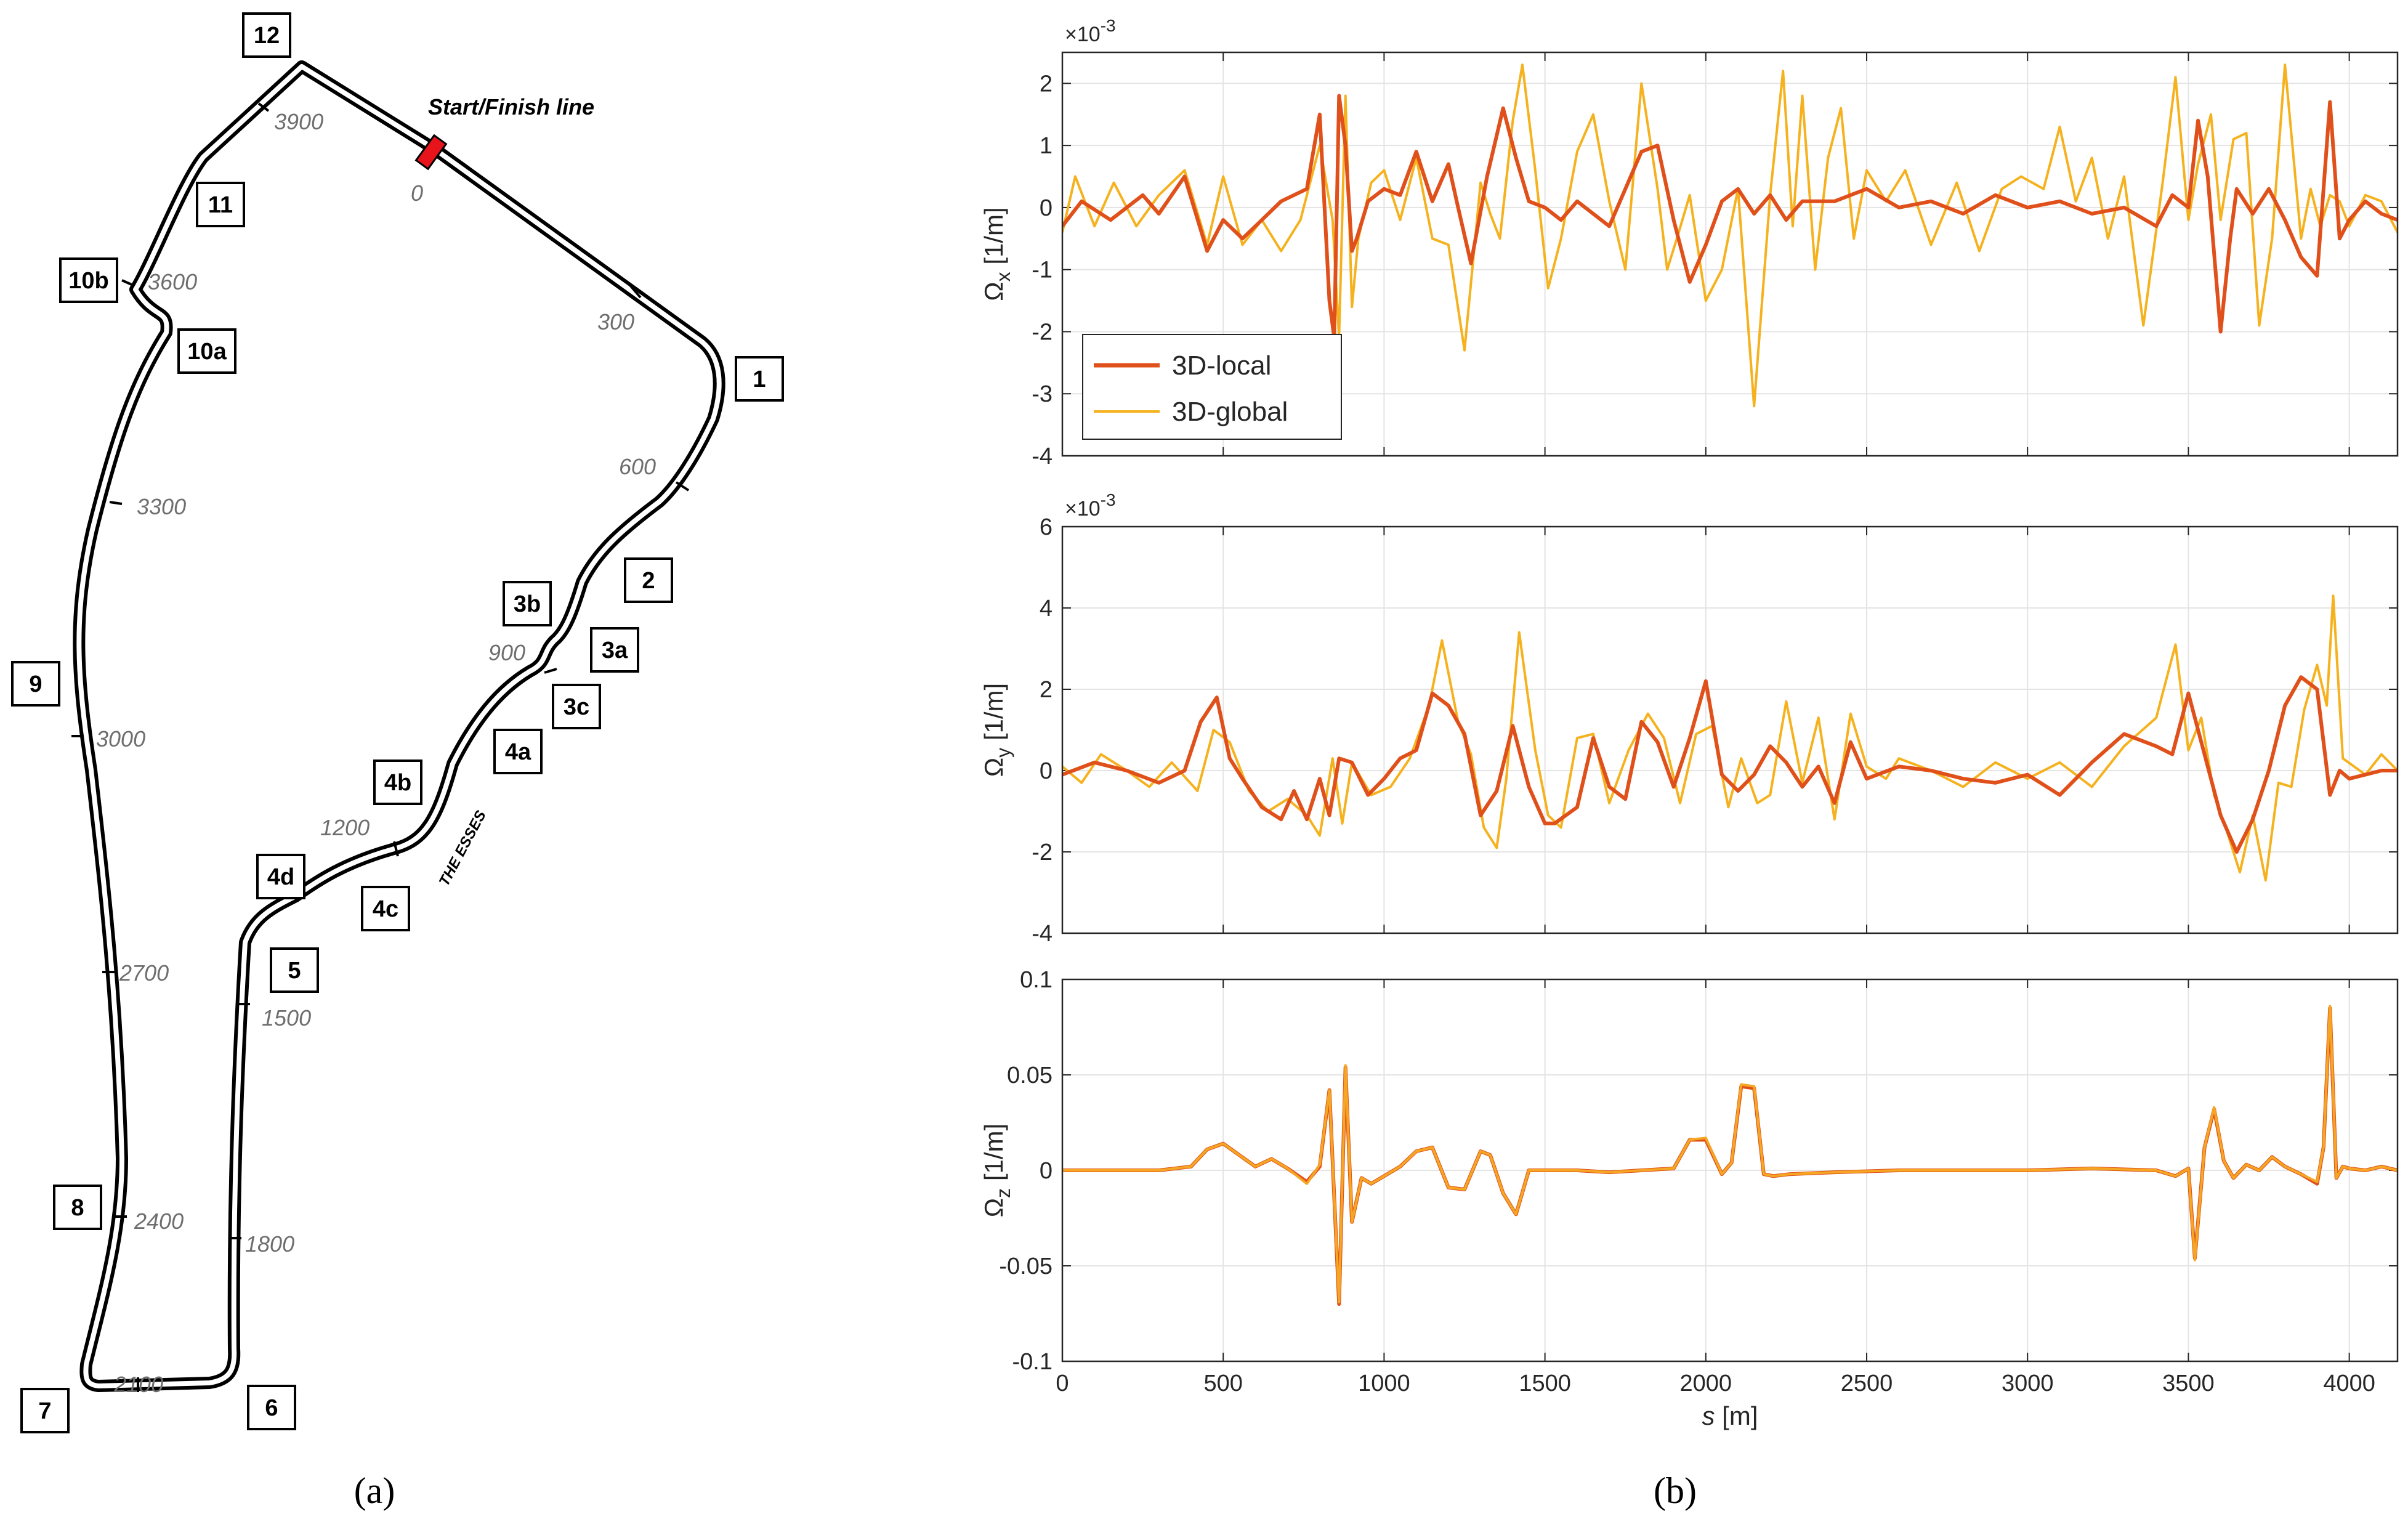 This screenshot has width=2408, height=1519. Describe the element at coordinates (996, 254) in the screenshot. I see `y-axis-label: Ωx [1/m]` at that location.